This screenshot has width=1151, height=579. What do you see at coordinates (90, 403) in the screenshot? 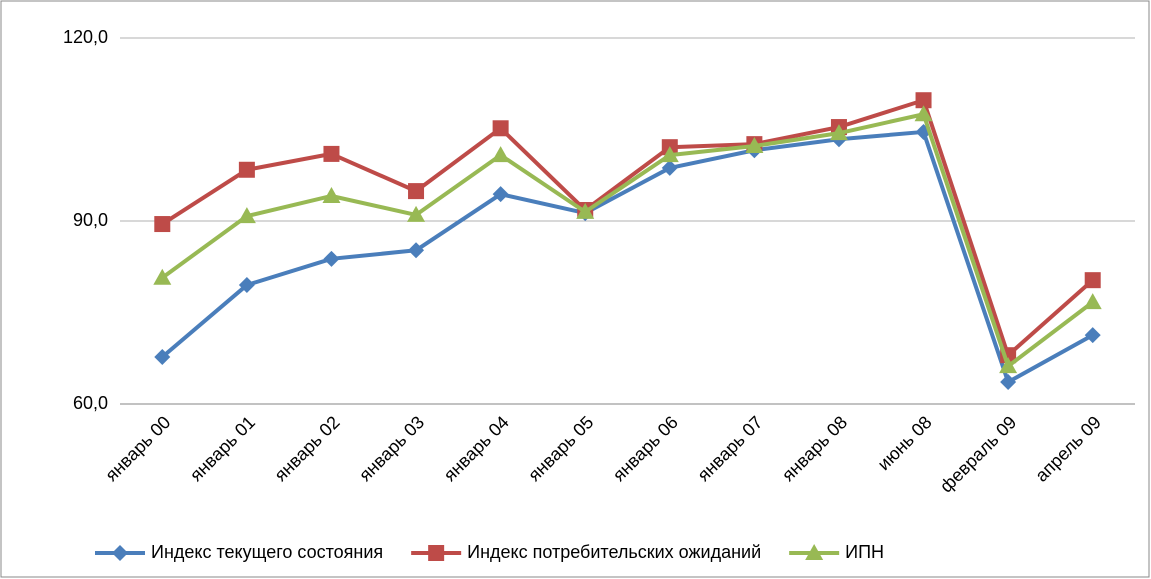
I see `y-tick-label: 60,0` at bounding box center [90, 403].